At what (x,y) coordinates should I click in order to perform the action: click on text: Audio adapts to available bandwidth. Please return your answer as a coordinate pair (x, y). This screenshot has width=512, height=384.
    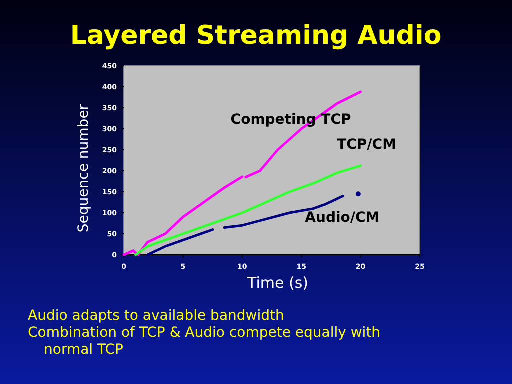
    Looking at the image, I should click on (156, 316).